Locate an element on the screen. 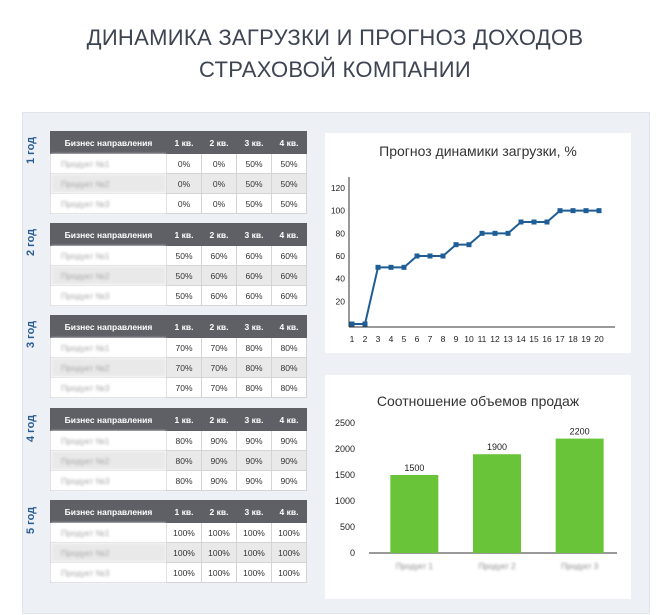 Image resolution: width=670 pixels, height=615 pixels. x-tick-label: 14 is located at coordinates (521, 339).